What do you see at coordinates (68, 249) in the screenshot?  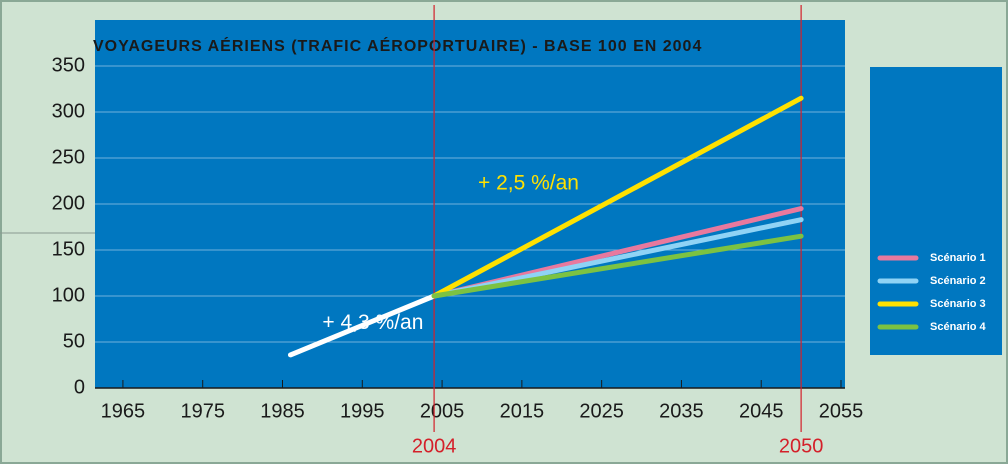 I see `y-tick-label: 150` at bounding box center [68, 249].